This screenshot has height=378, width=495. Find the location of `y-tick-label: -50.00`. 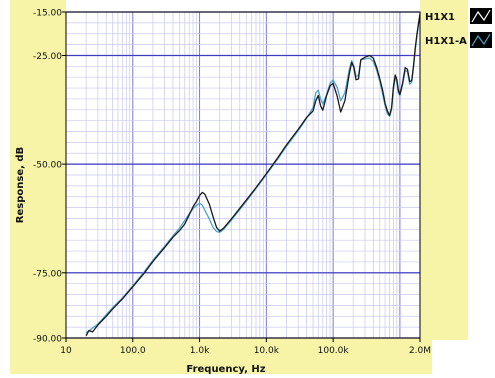

y-tick-label: -50.00 is located at coordinates (47, 166).